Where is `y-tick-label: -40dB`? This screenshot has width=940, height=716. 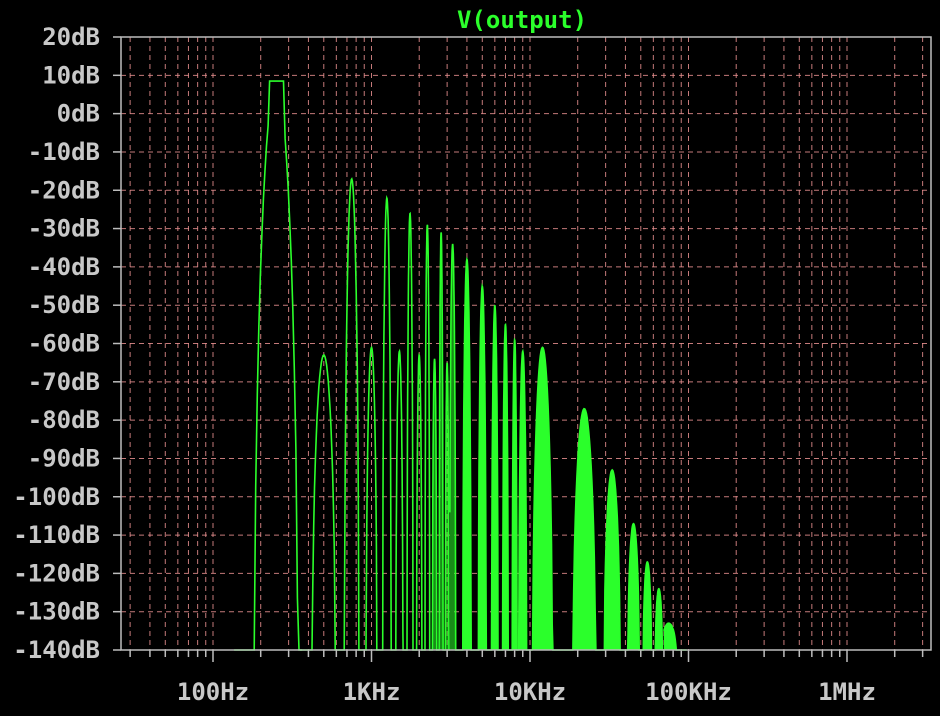
y-tick-label: -40dB is located at coordinates (64, 267).